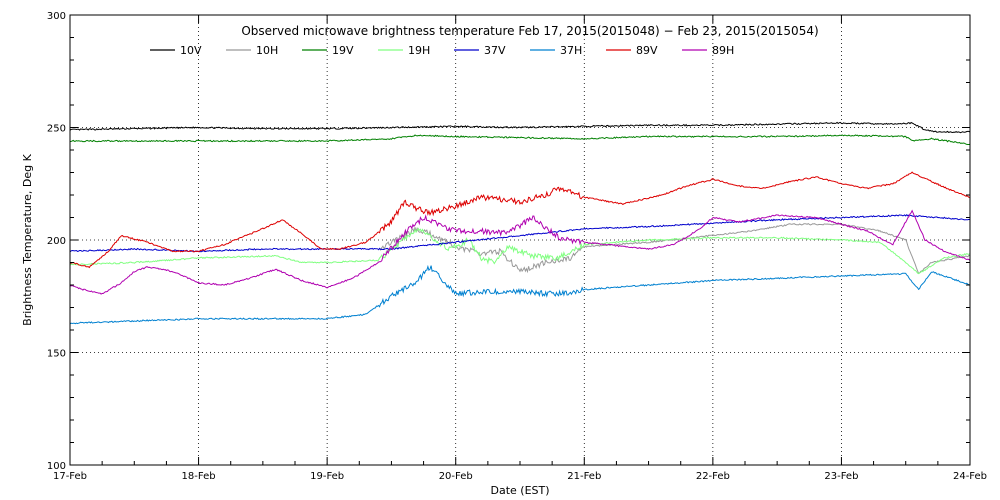 Image resolution: width=1000 pixels, height=500 pixels. I want to click on legend-label-37h: 37H, so click(571, 50).